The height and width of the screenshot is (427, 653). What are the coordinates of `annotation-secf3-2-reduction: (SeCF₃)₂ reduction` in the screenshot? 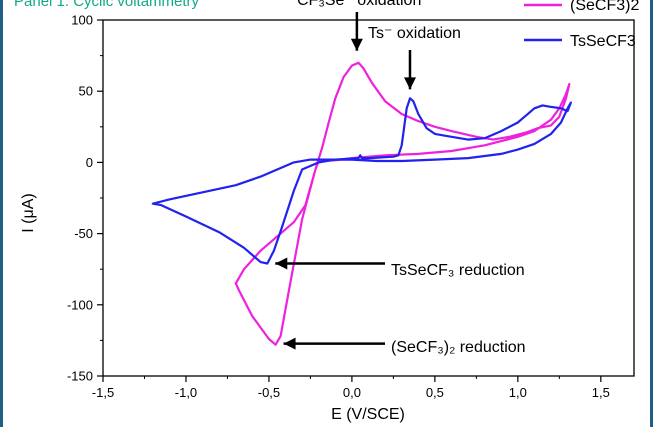 It's located at (458, 347).